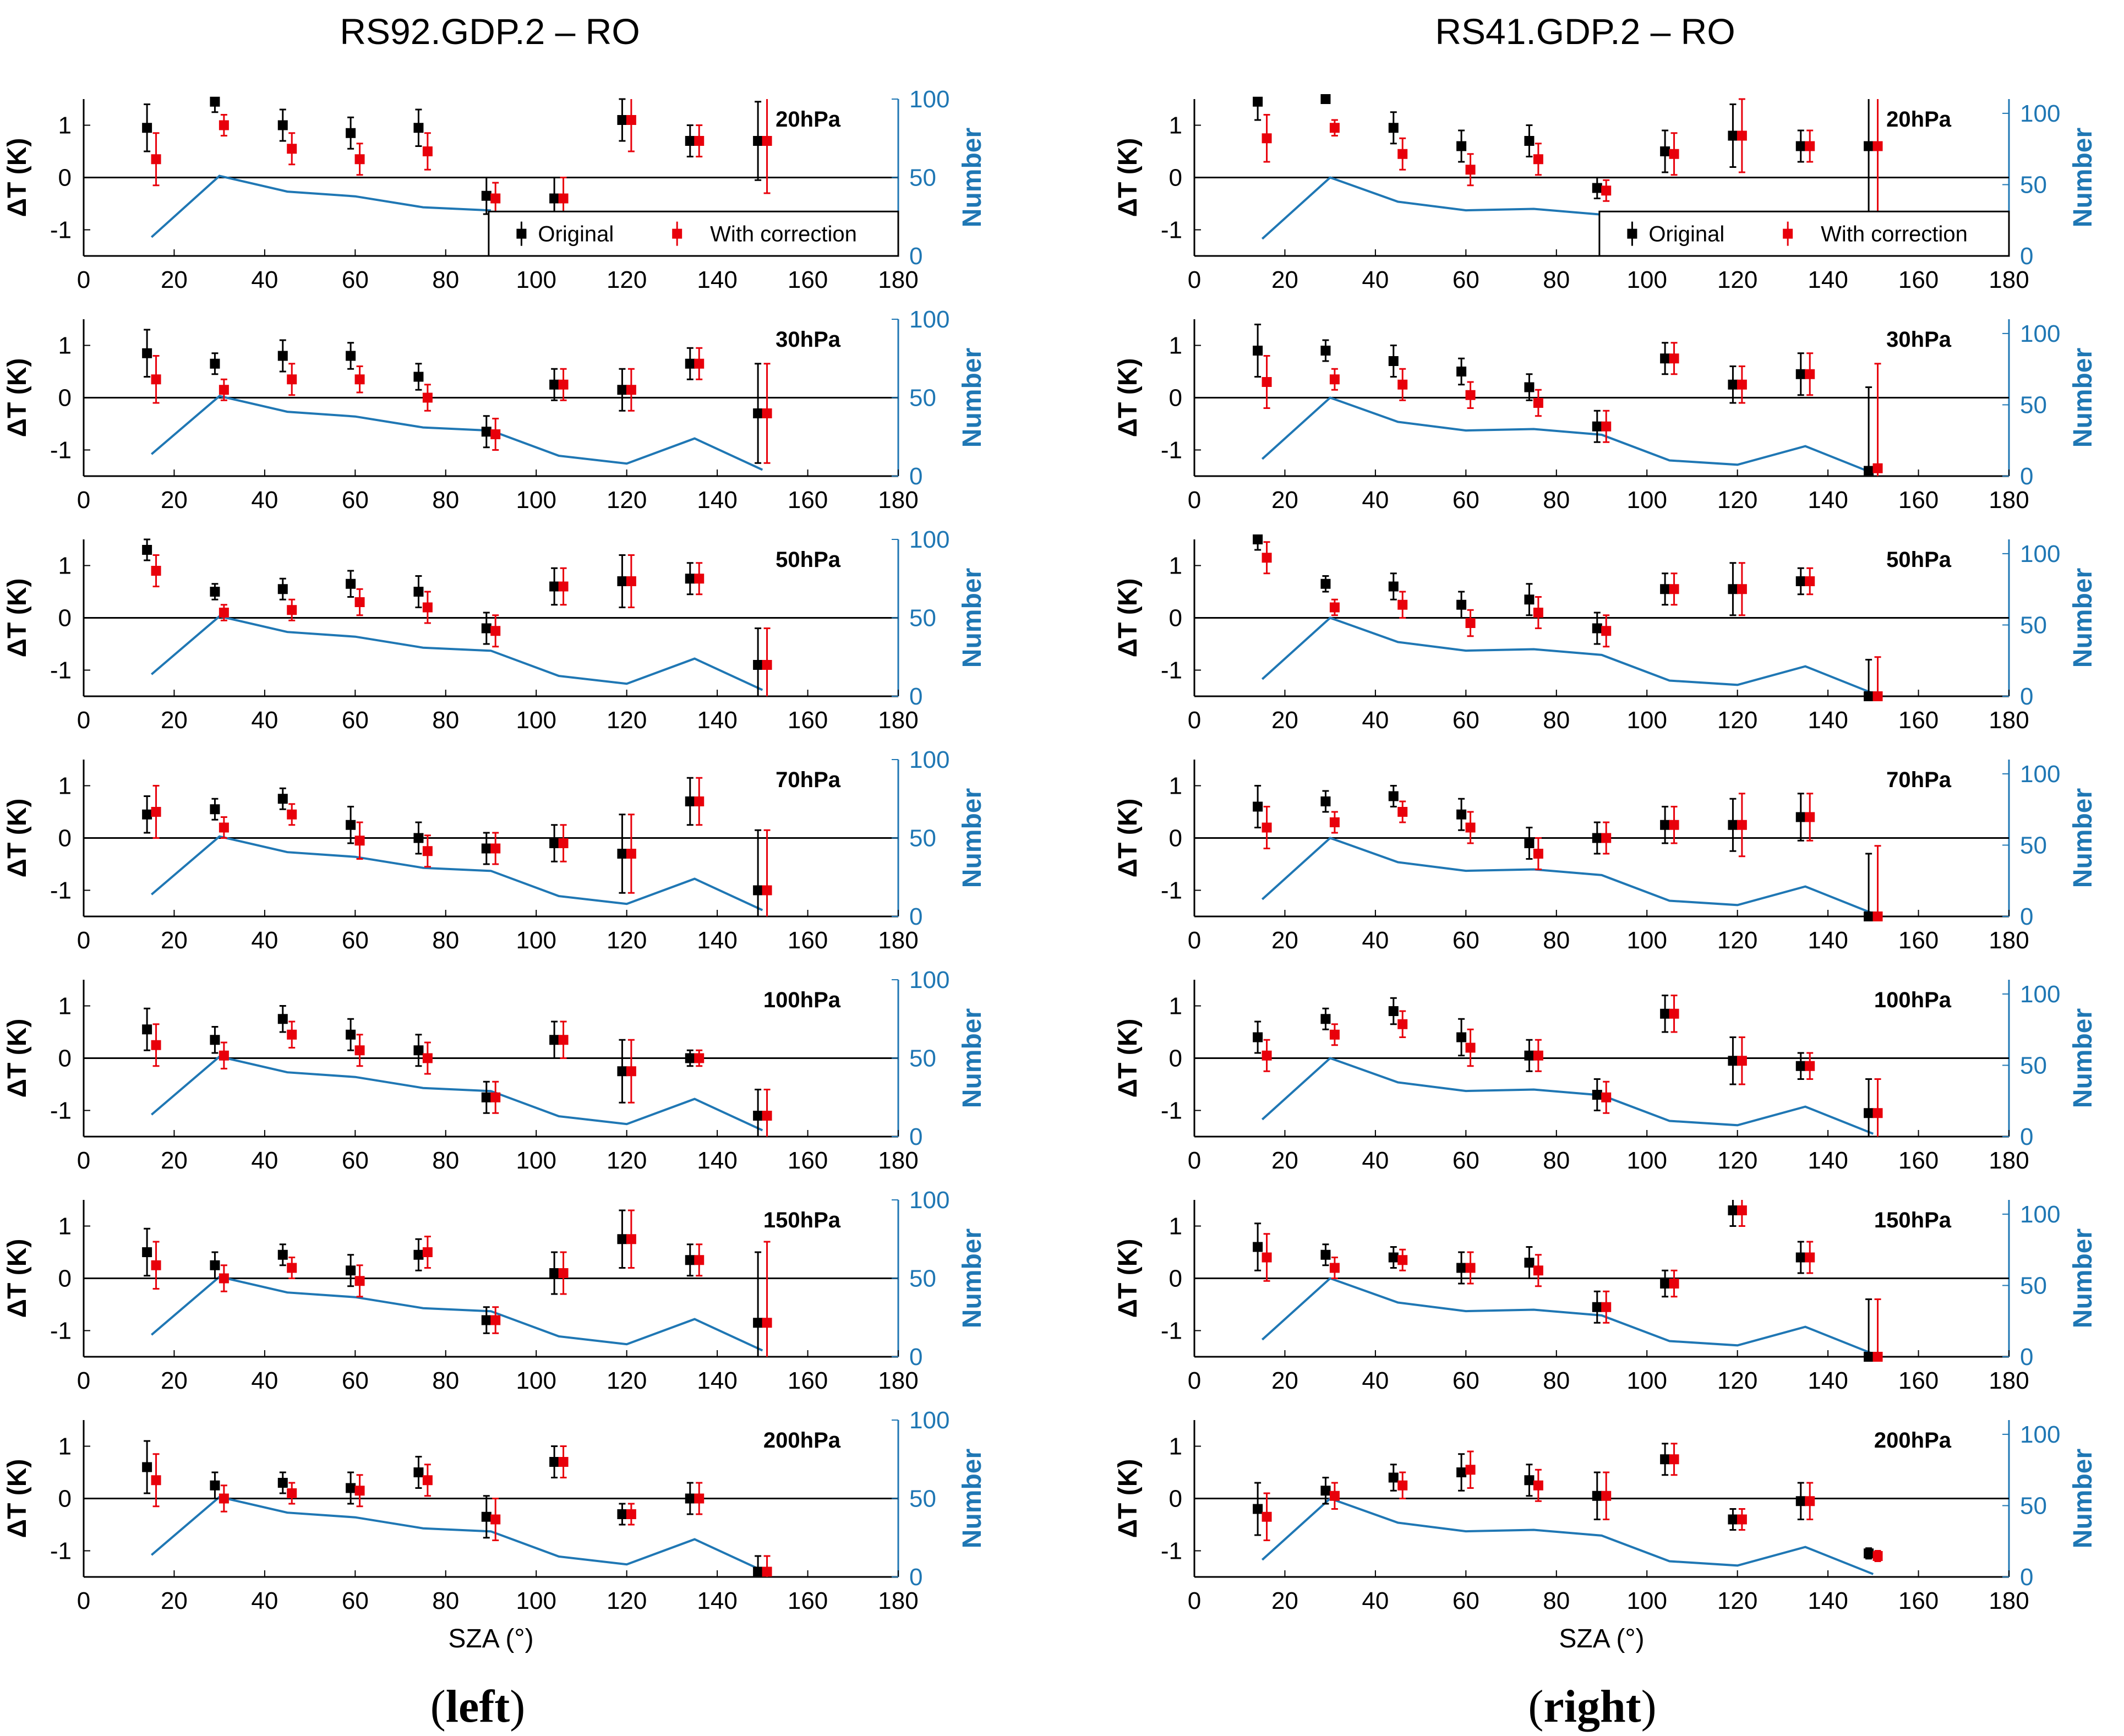 The width and height of the screenshot is (2124, 1736). I want to click on y-tick-label: 1, so click(1175, 567).